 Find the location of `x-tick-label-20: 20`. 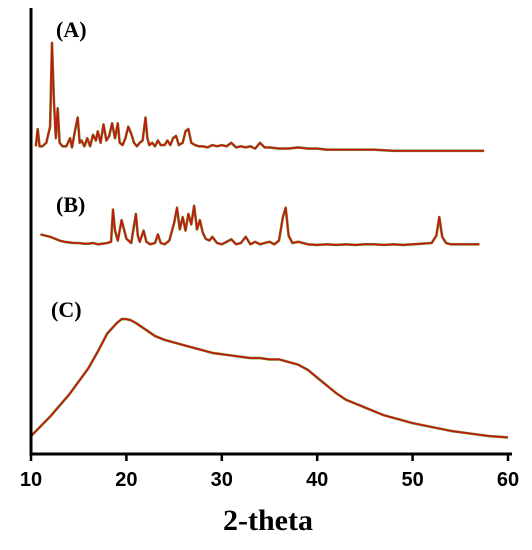

x-tick-label-20: 20 is located at coordinates (126, 480).